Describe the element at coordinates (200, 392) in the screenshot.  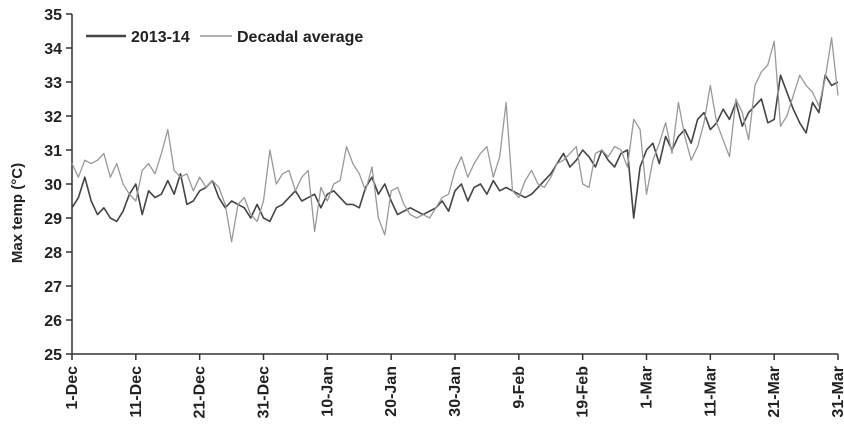
I see `x-tick-label: 21-Dec` at that location.